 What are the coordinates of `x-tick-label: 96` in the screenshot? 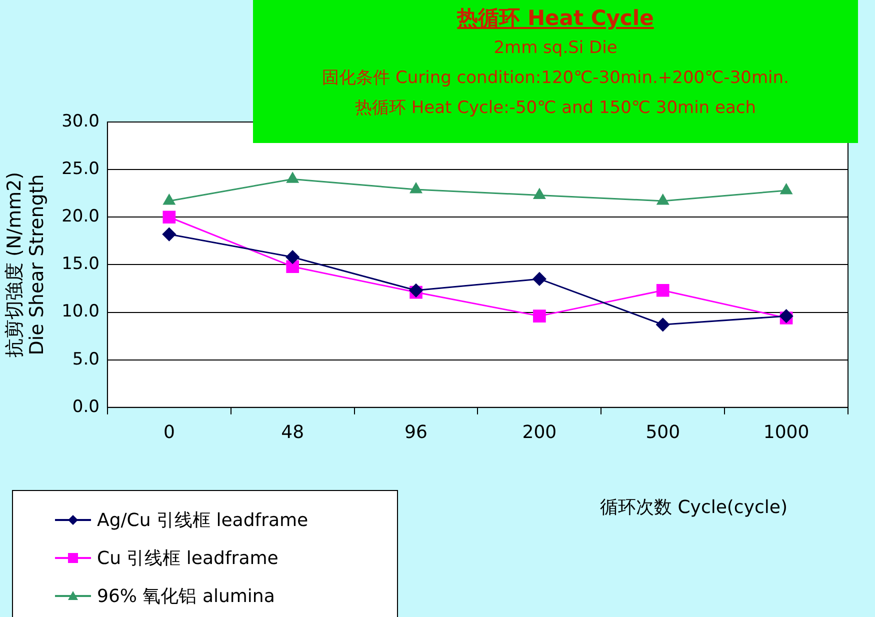 It's located at (416, 432).